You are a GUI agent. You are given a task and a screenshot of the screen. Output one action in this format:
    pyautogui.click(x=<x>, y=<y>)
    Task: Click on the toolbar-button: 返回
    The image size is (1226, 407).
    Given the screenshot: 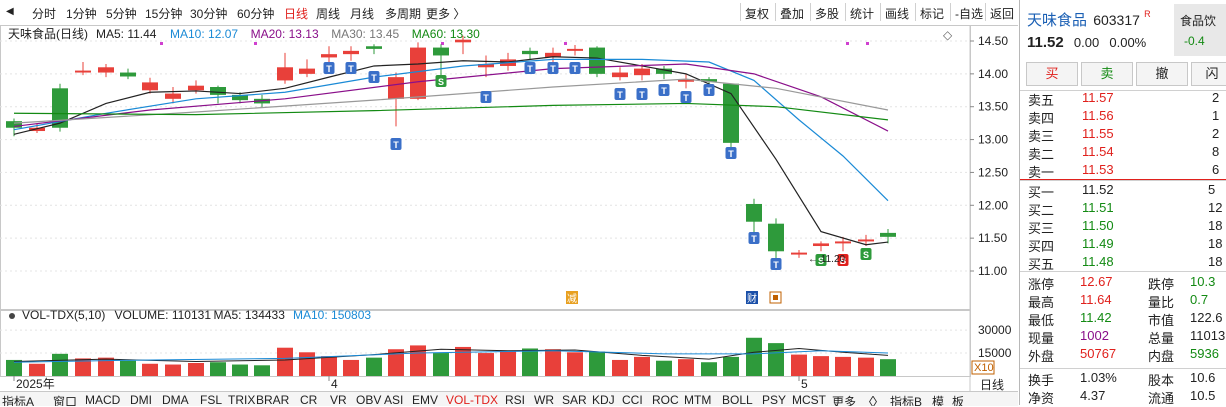 What is the action you would take?
    pyautogui.click(x=1002, y=14)
    